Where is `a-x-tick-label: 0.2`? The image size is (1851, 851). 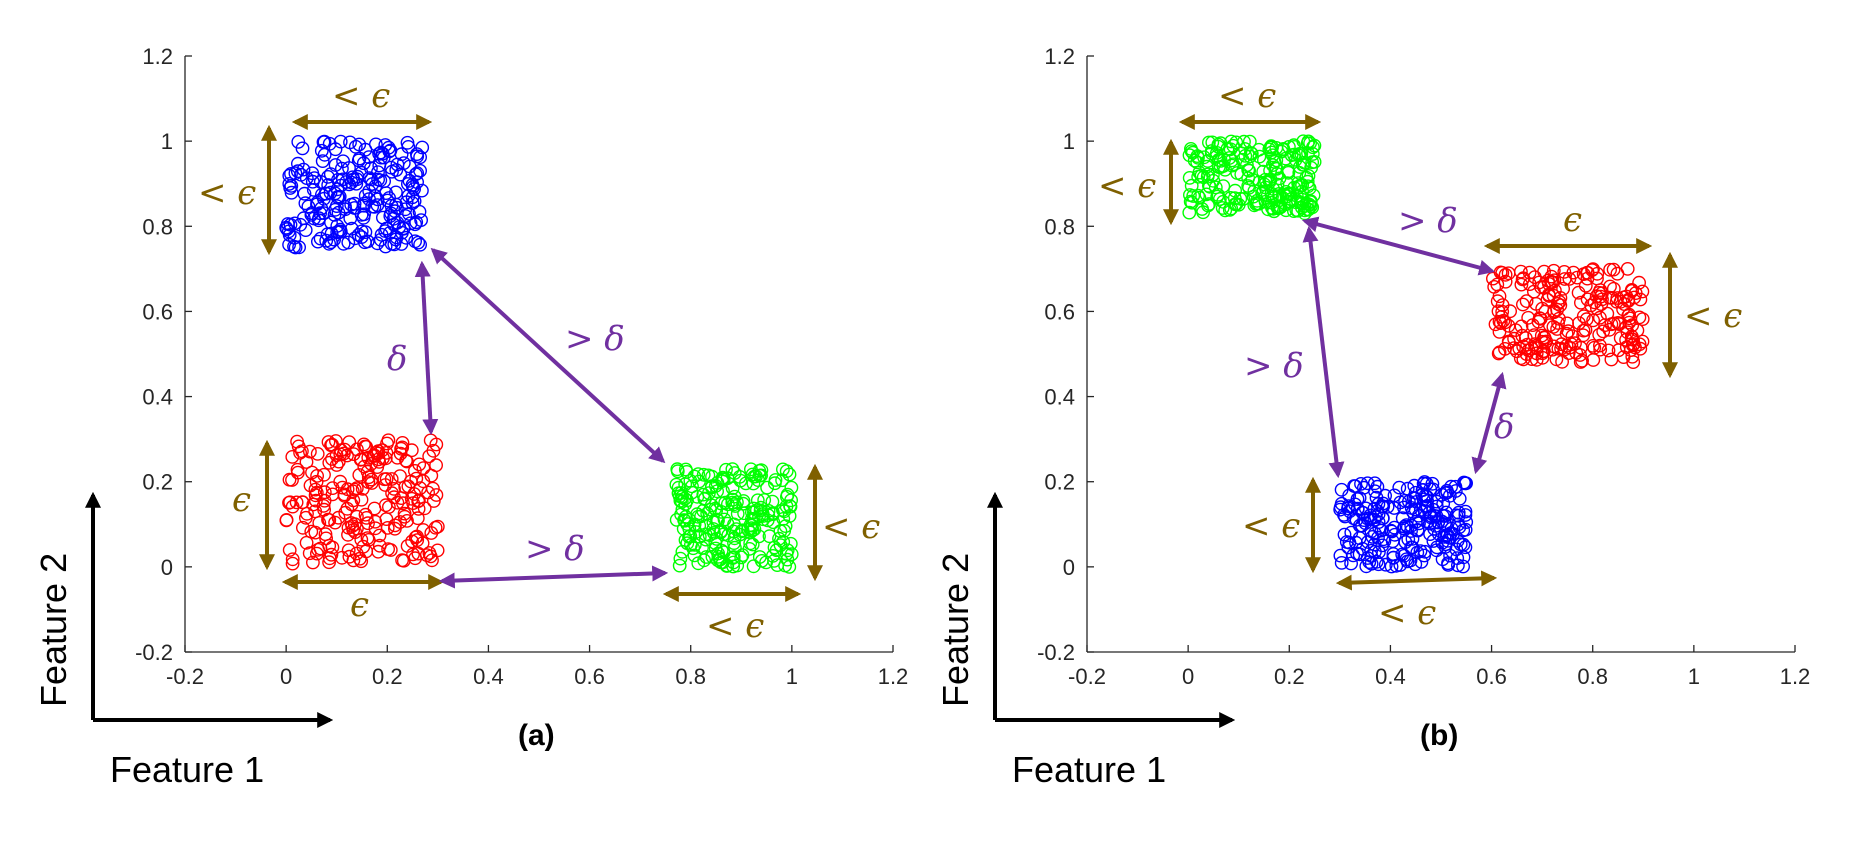
a-x-tick-label: 0.2 is located at coordinates (387, 676).